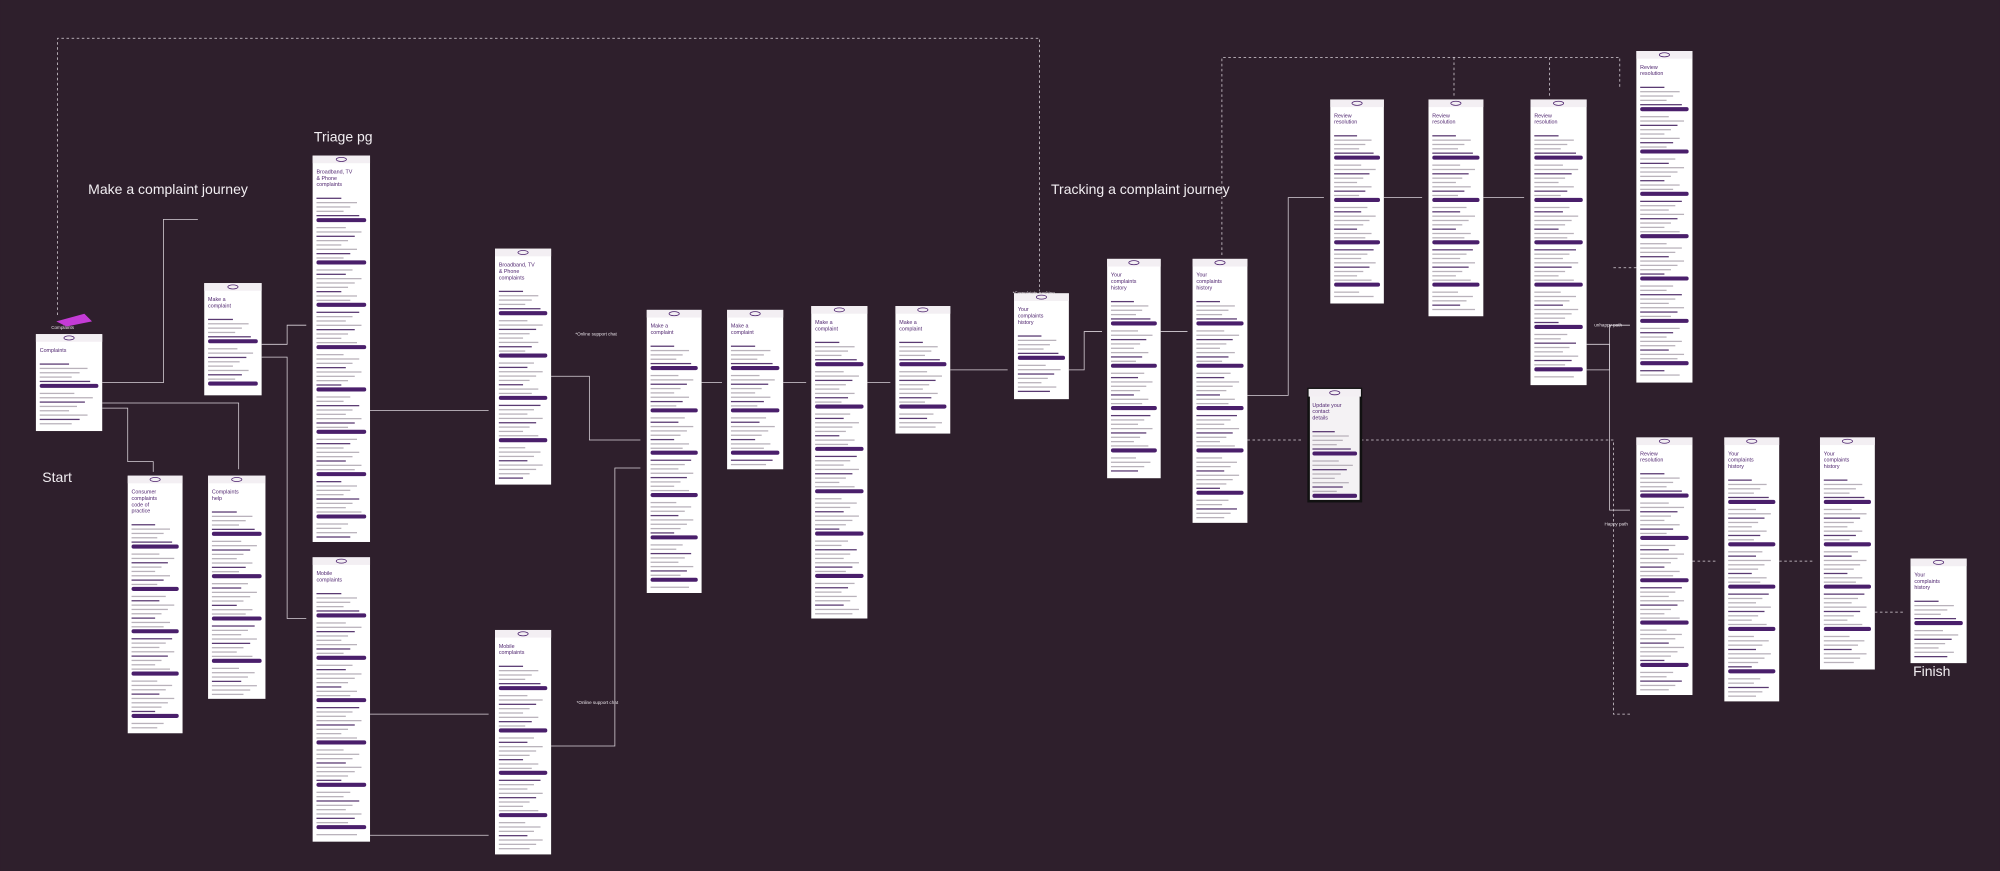 This screenshot has width=2000, height=871. What do you see at coordinates (1134, 368) in the screenshot?
I see `screen-frame` at bounding box center [1134, 368].